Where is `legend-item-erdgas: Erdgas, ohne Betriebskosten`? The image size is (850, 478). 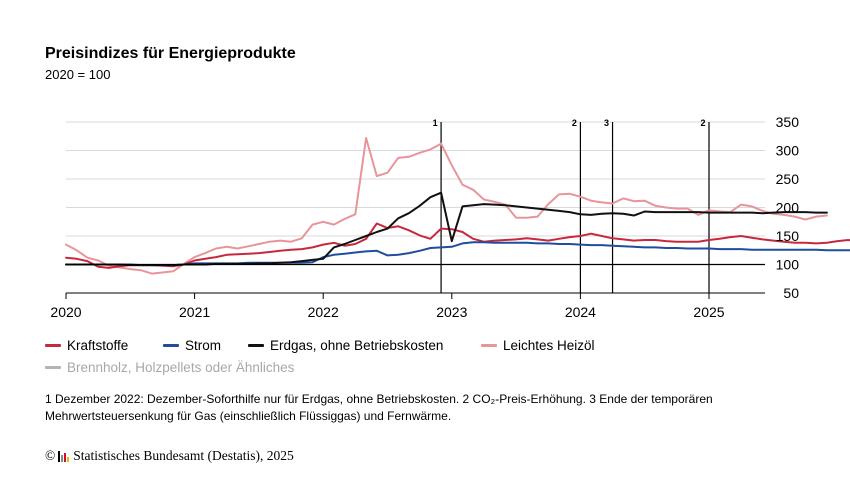
legend-item-erdgas: Erdgas, ohne Betriebskosten is located at coordinates (345, 345).